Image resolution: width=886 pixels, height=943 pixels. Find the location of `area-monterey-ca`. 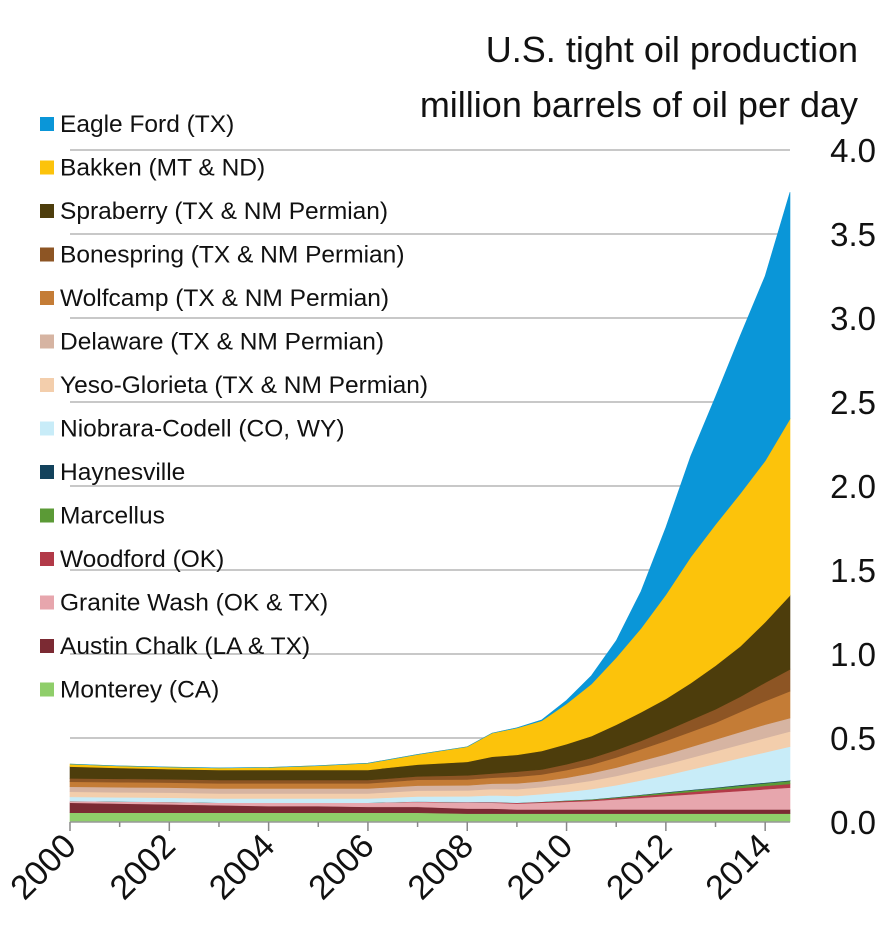

area-monterey-ca is located at coordinates (430, 817).